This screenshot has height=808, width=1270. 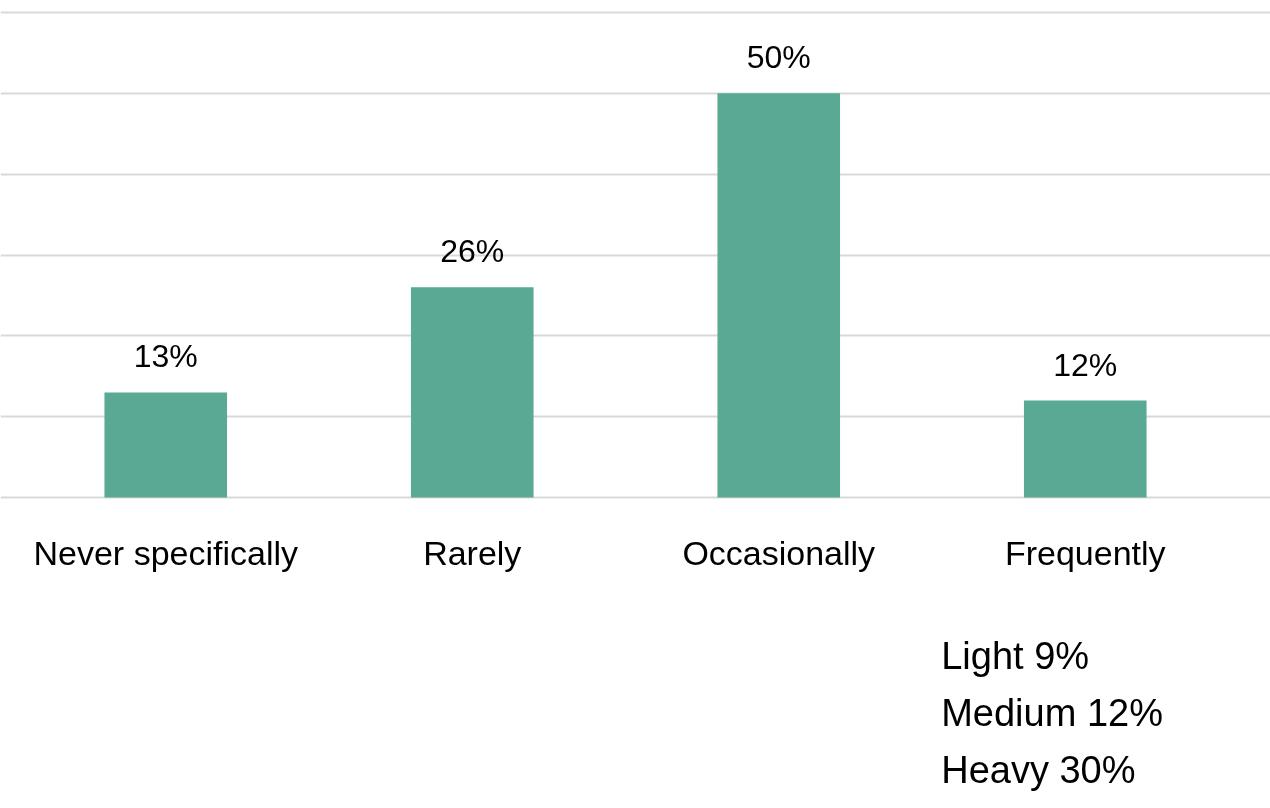 I want to click on text: Light 9%, so click(x=1015, y=655).